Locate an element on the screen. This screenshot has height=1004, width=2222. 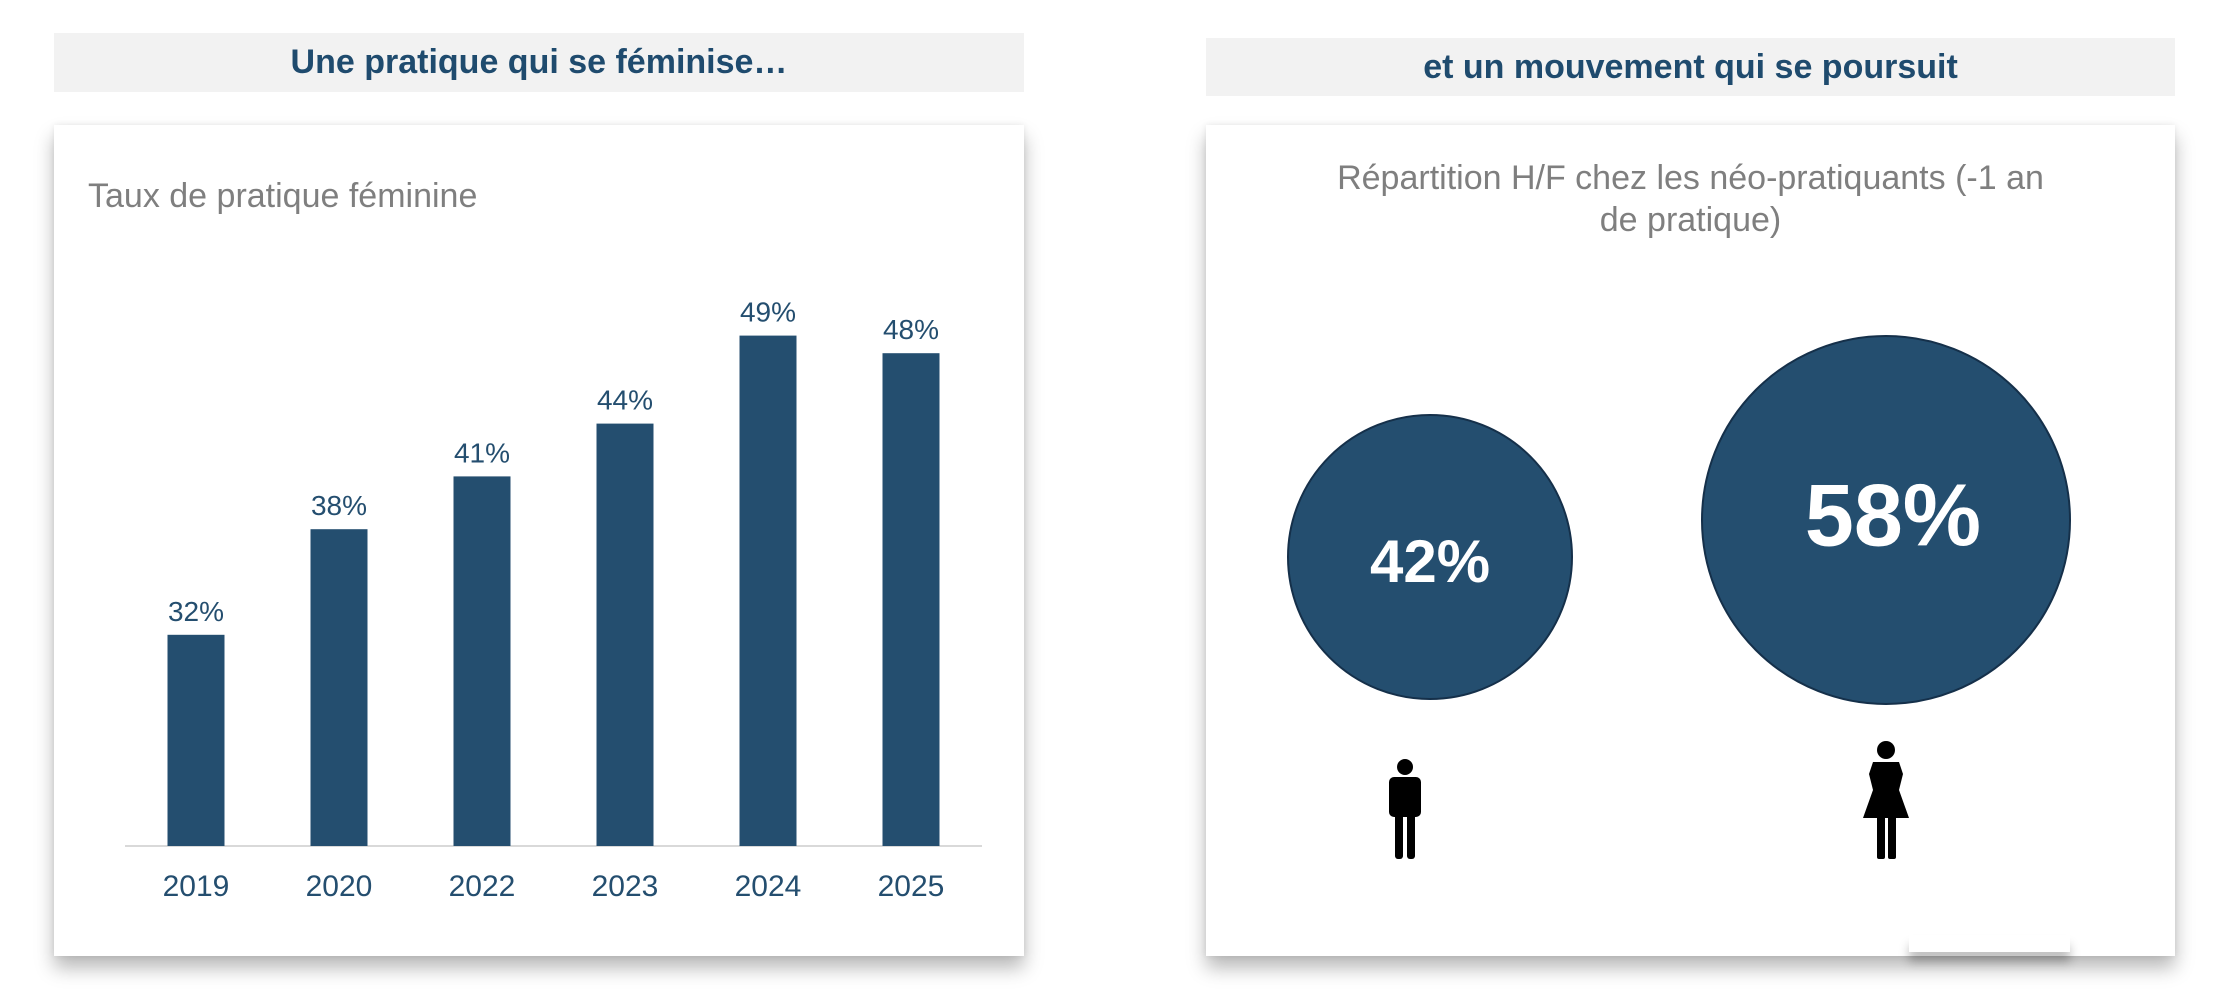
decorative-tab is located at coordinates (1989, 943).